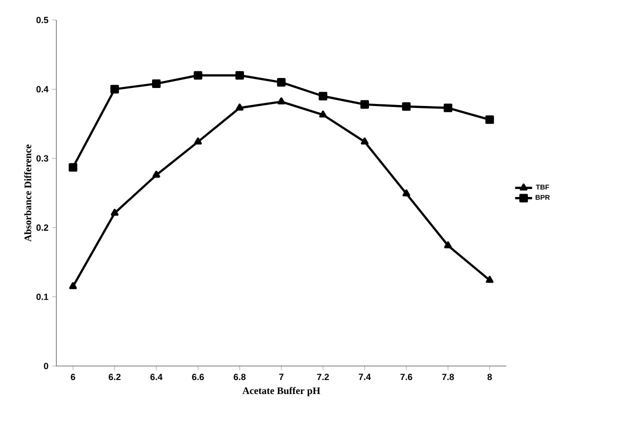 This screenshot has height=429, width=617. I want to click on x-tick-label: 6.2, so click(114, 377).